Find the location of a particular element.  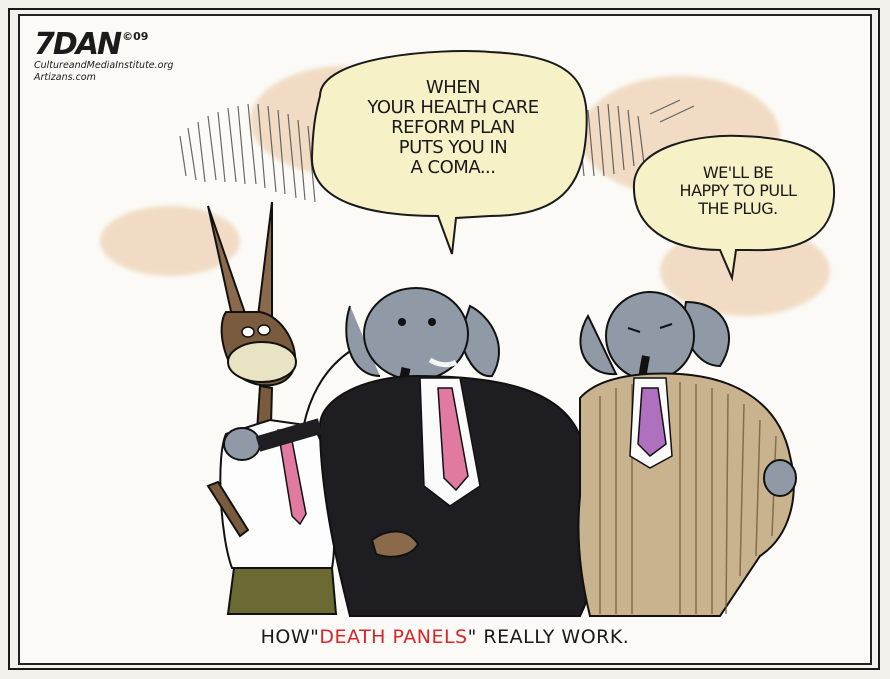

caption-prefix: HOW" is located at coordinates (290, 637).